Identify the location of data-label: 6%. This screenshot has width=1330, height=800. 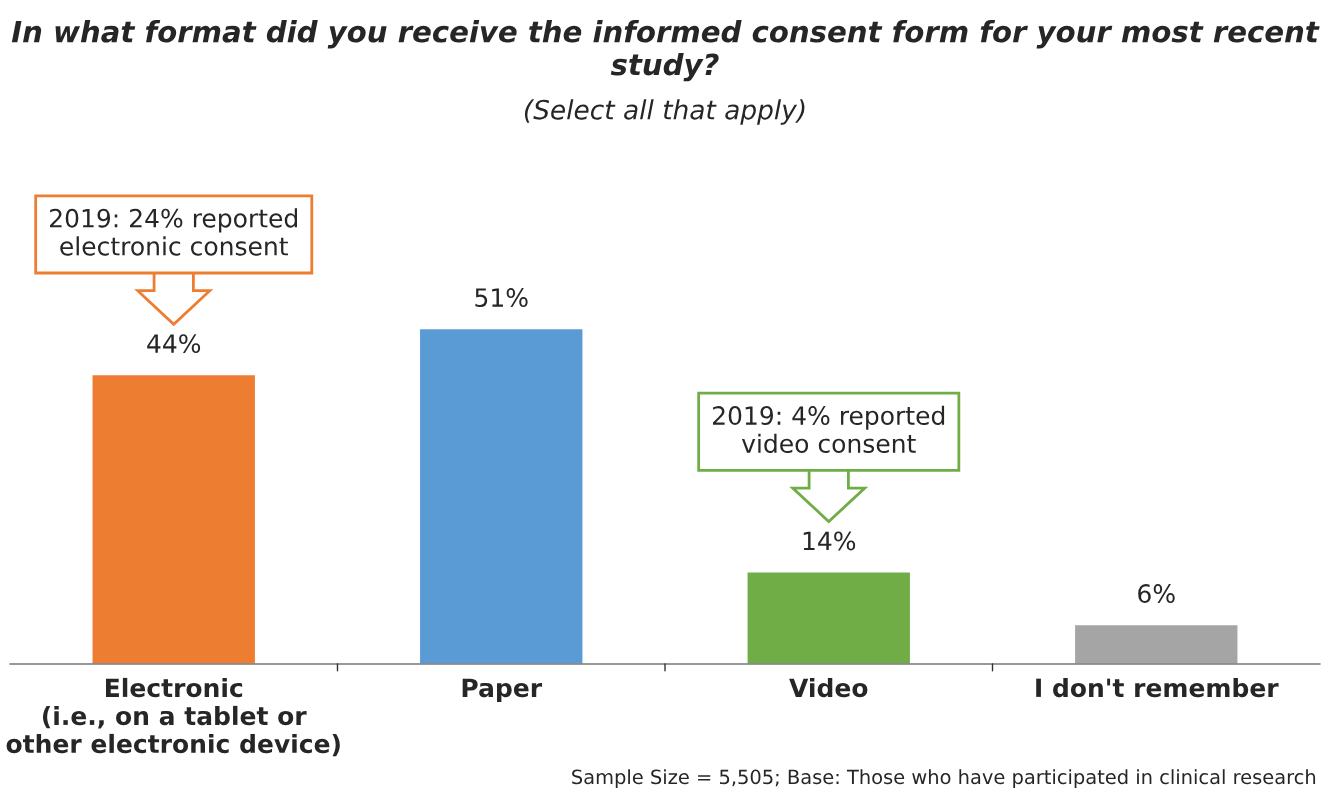
(1156, 594).